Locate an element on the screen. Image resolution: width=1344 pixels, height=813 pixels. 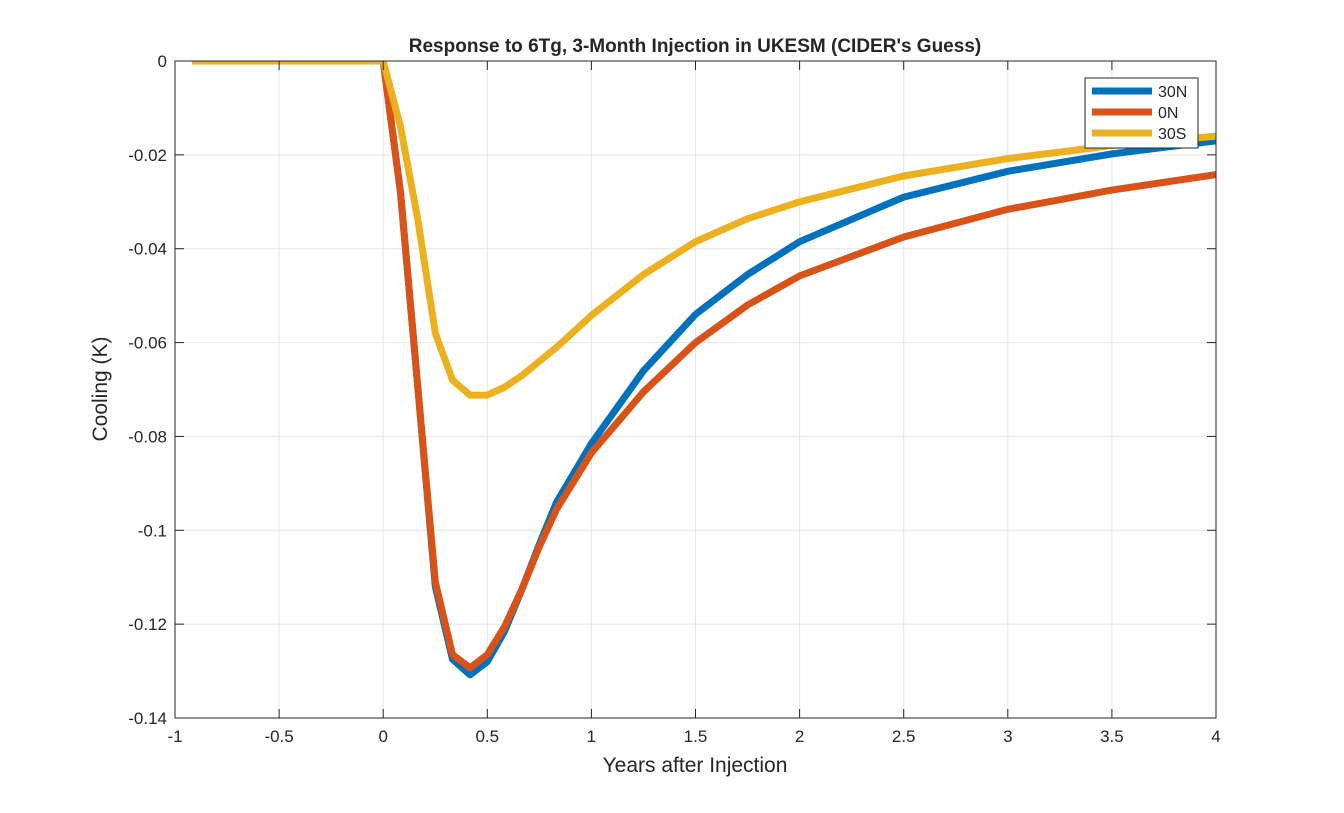
y-tick-label: -0.12 is located at coordinates (147, 624).